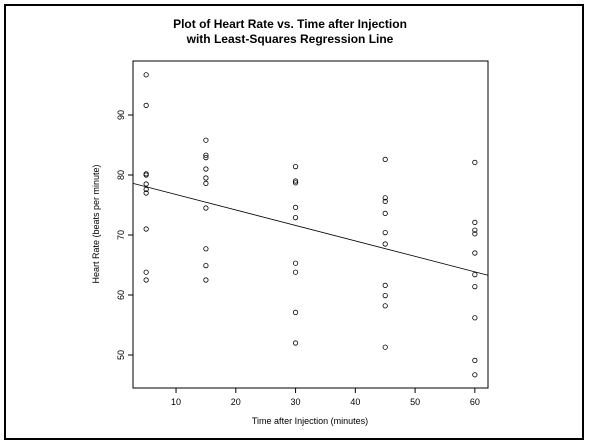 The width and height of the screenshot is (591, 445). What do you see at coordinates (96, 223) in the screenshot?
I see `y-axis-label: Heart Rate (beats per minute)` at bounding box center [96, 223].